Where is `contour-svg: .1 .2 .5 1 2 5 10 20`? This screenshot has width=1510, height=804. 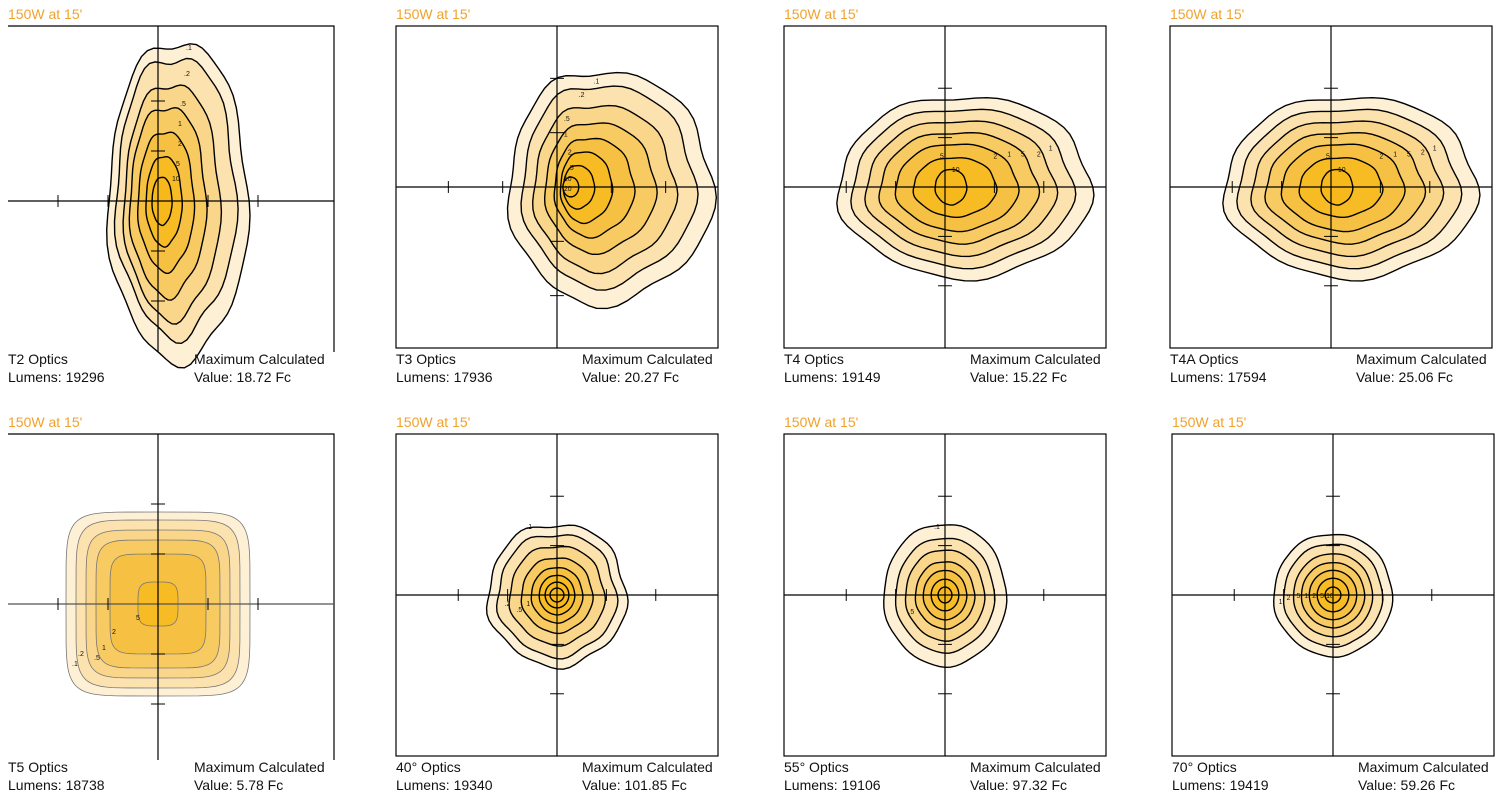 contour-svg: .1 .2 .5 1 2 5 10 20 is located at coordinates (557, 187).